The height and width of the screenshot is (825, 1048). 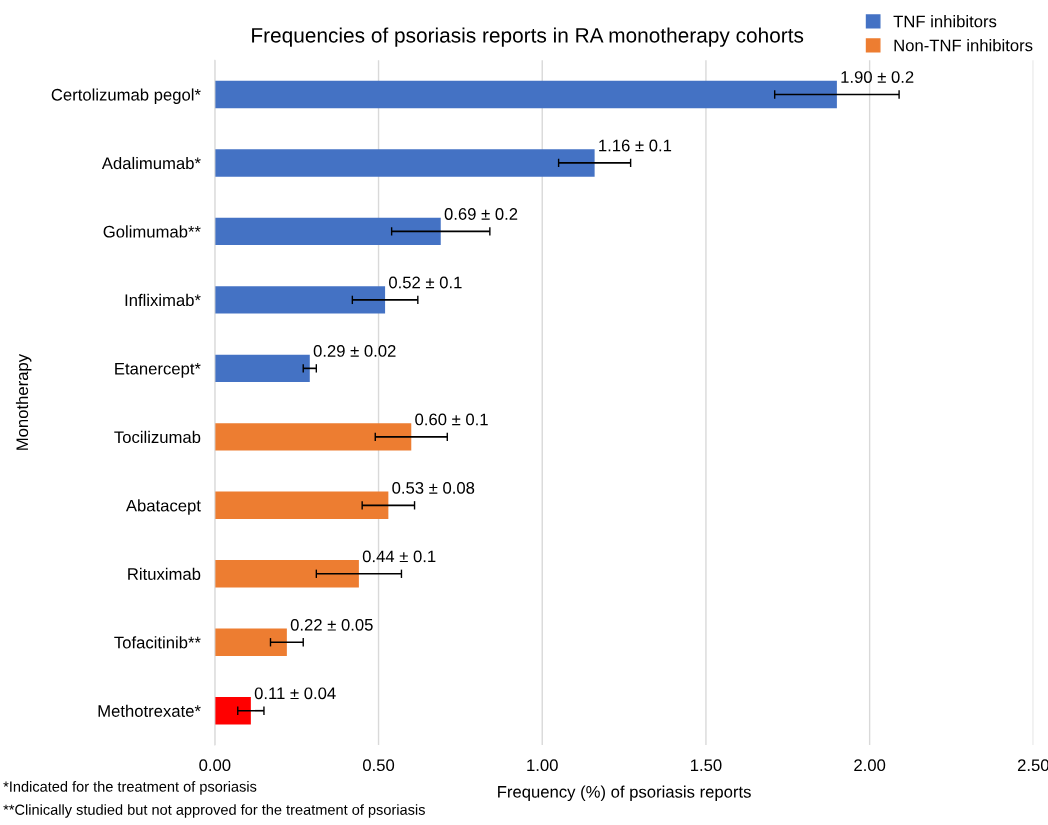 I want to click on y-tick-label: Rituximab, so click(x=164, y=573).